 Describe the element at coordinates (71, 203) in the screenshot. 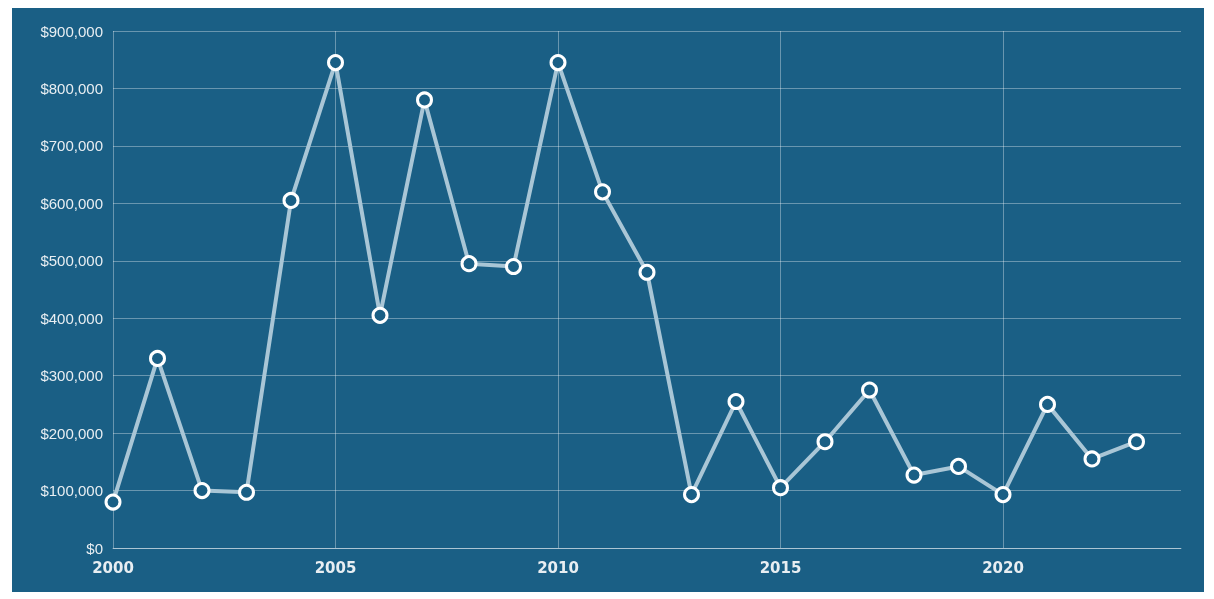

I see `y-tick-label: $600,000` at that location.